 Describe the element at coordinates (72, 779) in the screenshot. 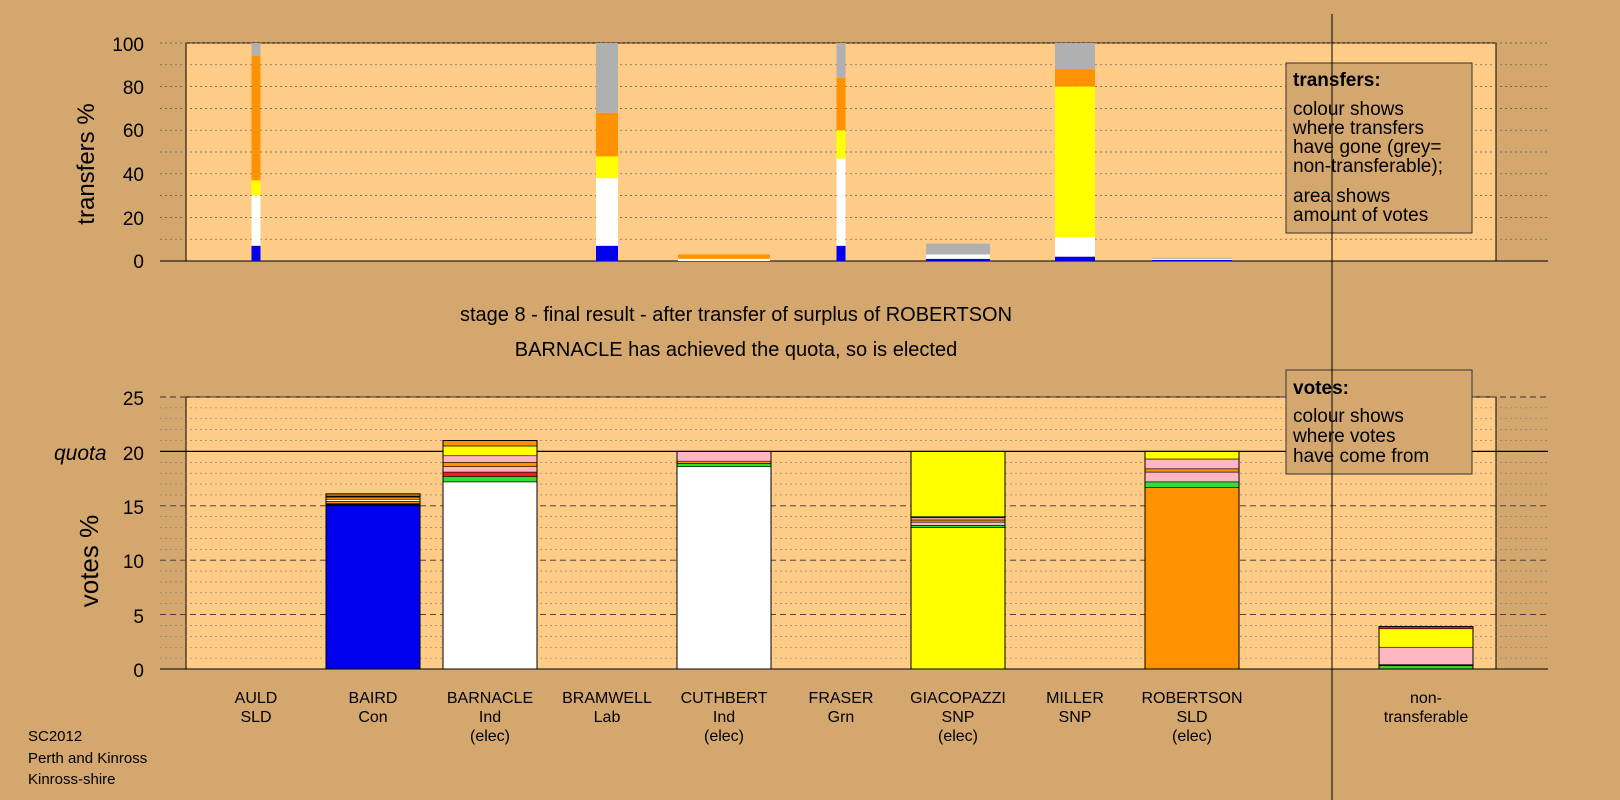

I see `footer-ward: Kinross-shire` at that location.